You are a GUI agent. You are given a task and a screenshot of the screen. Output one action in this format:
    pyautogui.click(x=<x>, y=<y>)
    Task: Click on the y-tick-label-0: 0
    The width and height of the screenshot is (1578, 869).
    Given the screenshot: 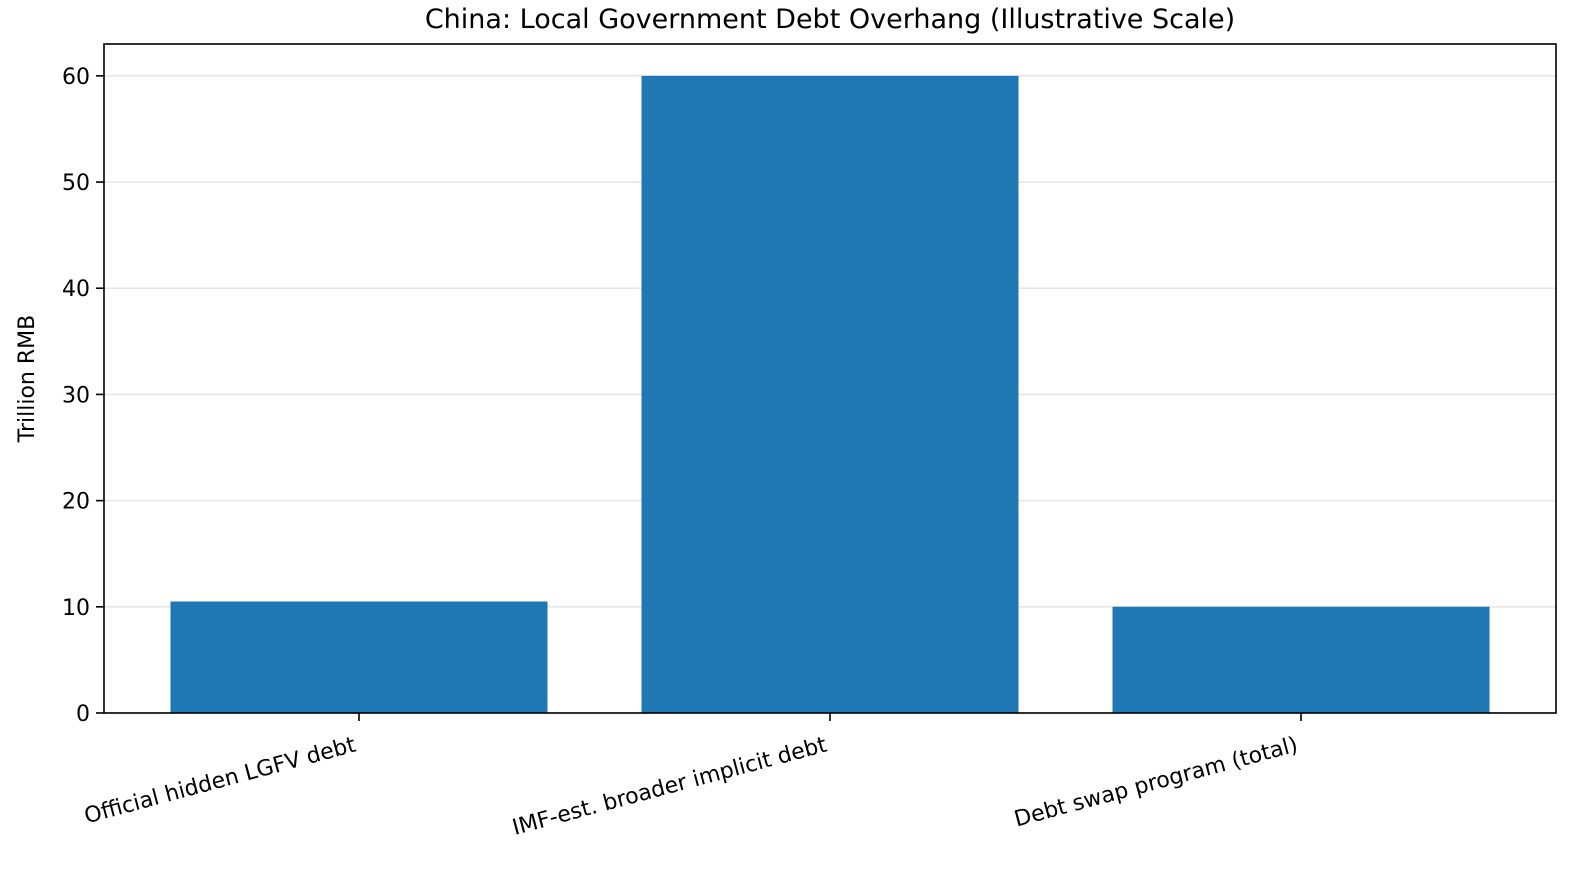 What is the action you would take?
    pyautogui.click(x=83, y=714)
    